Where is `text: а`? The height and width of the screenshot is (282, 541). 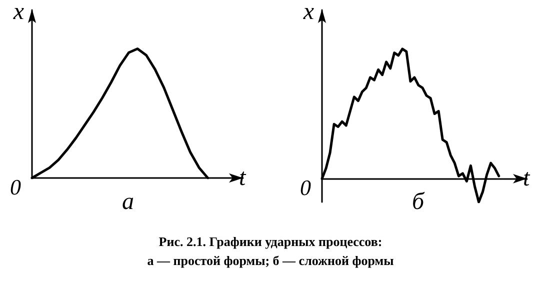
text: а is located at coordinates (128, 202).